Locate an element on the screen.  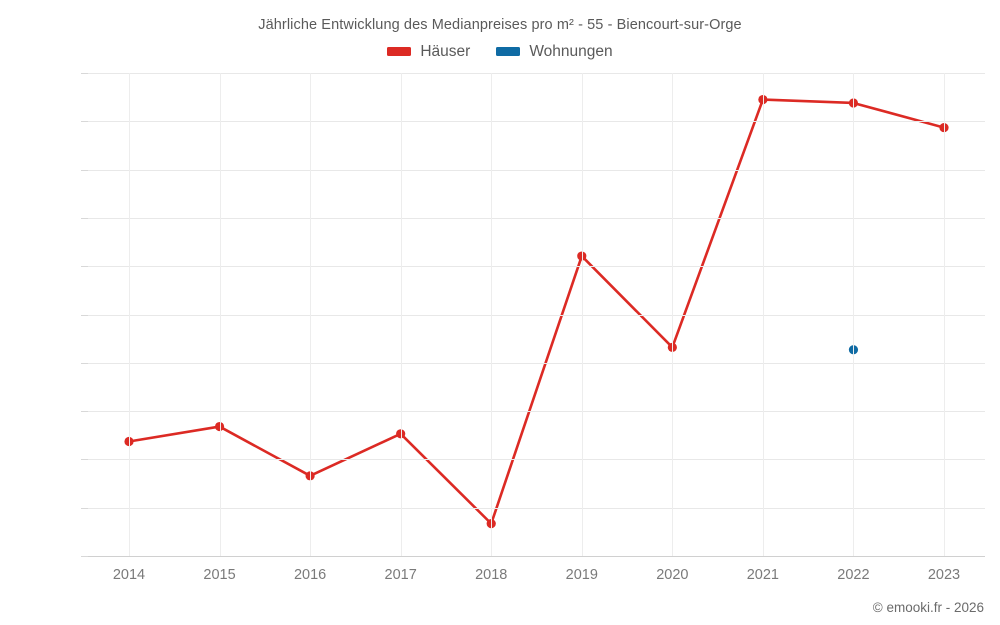
legend-item-häuser: Häuser is located at coordinates (428, 52).